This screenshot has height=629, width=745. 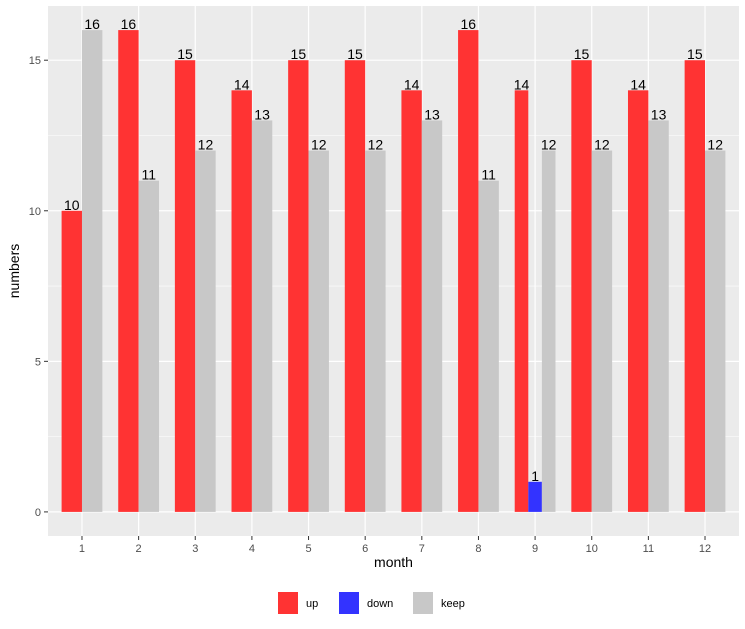 I want to click on y-axis-title: numbers, so click(x=14, y=271).